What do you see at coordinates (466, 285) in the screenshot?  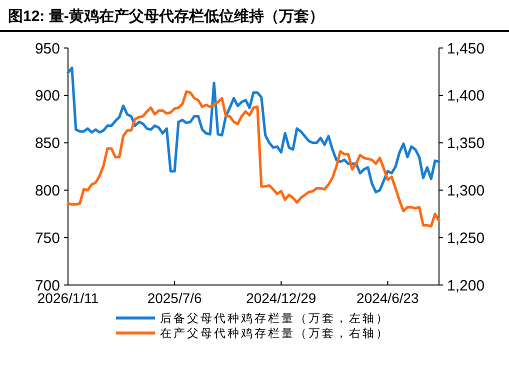 I see `y2-tick-label: 1,200` at bounding box center [466, 285].